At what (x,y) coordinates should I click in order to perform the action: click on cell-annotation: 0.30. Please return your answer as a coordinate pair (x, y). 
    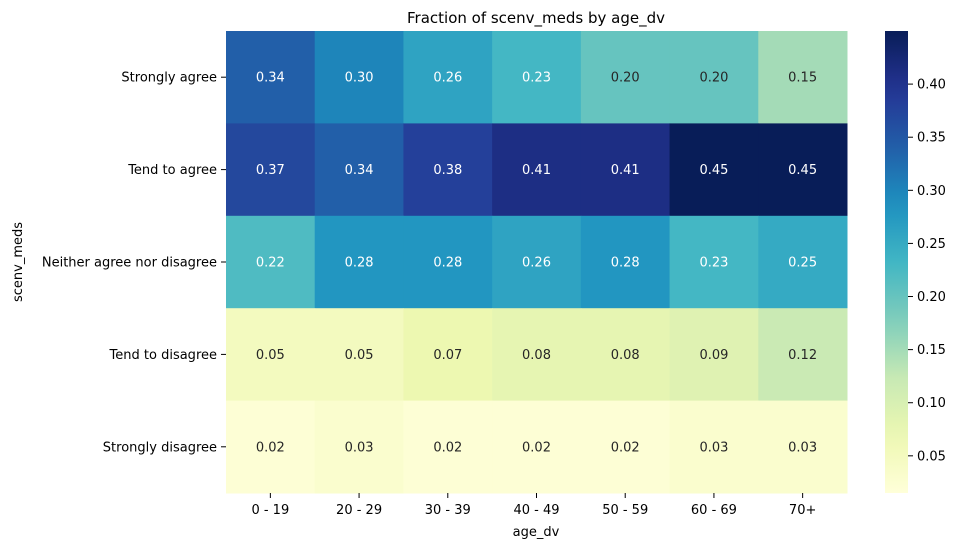
    Looking at the image, I should click on (359, 78).